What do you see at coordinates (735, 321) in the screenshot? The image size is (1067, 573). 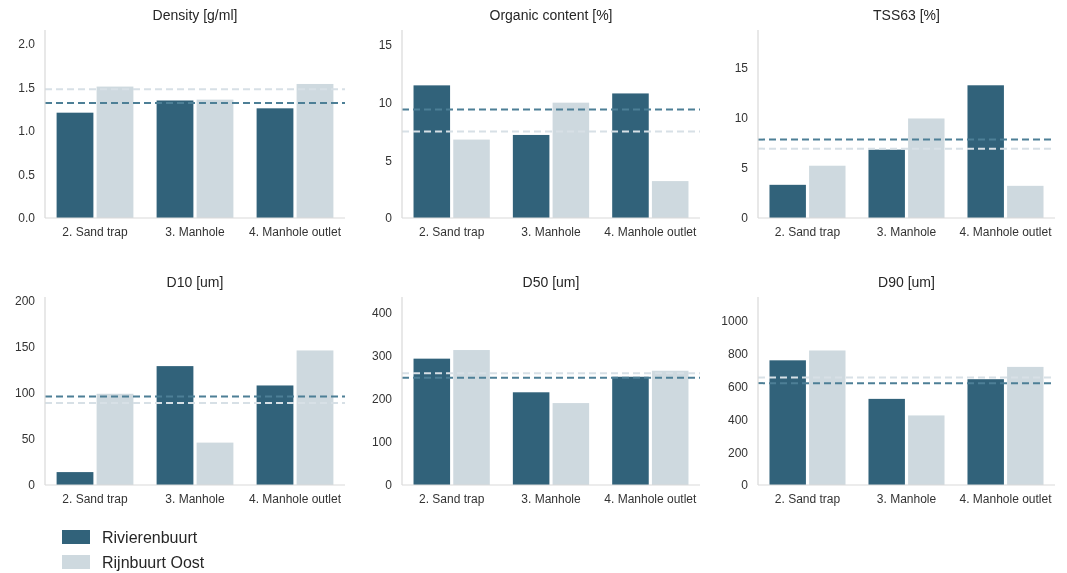 I see `y-tick-label: 1000` at bounding box center [735, 321].